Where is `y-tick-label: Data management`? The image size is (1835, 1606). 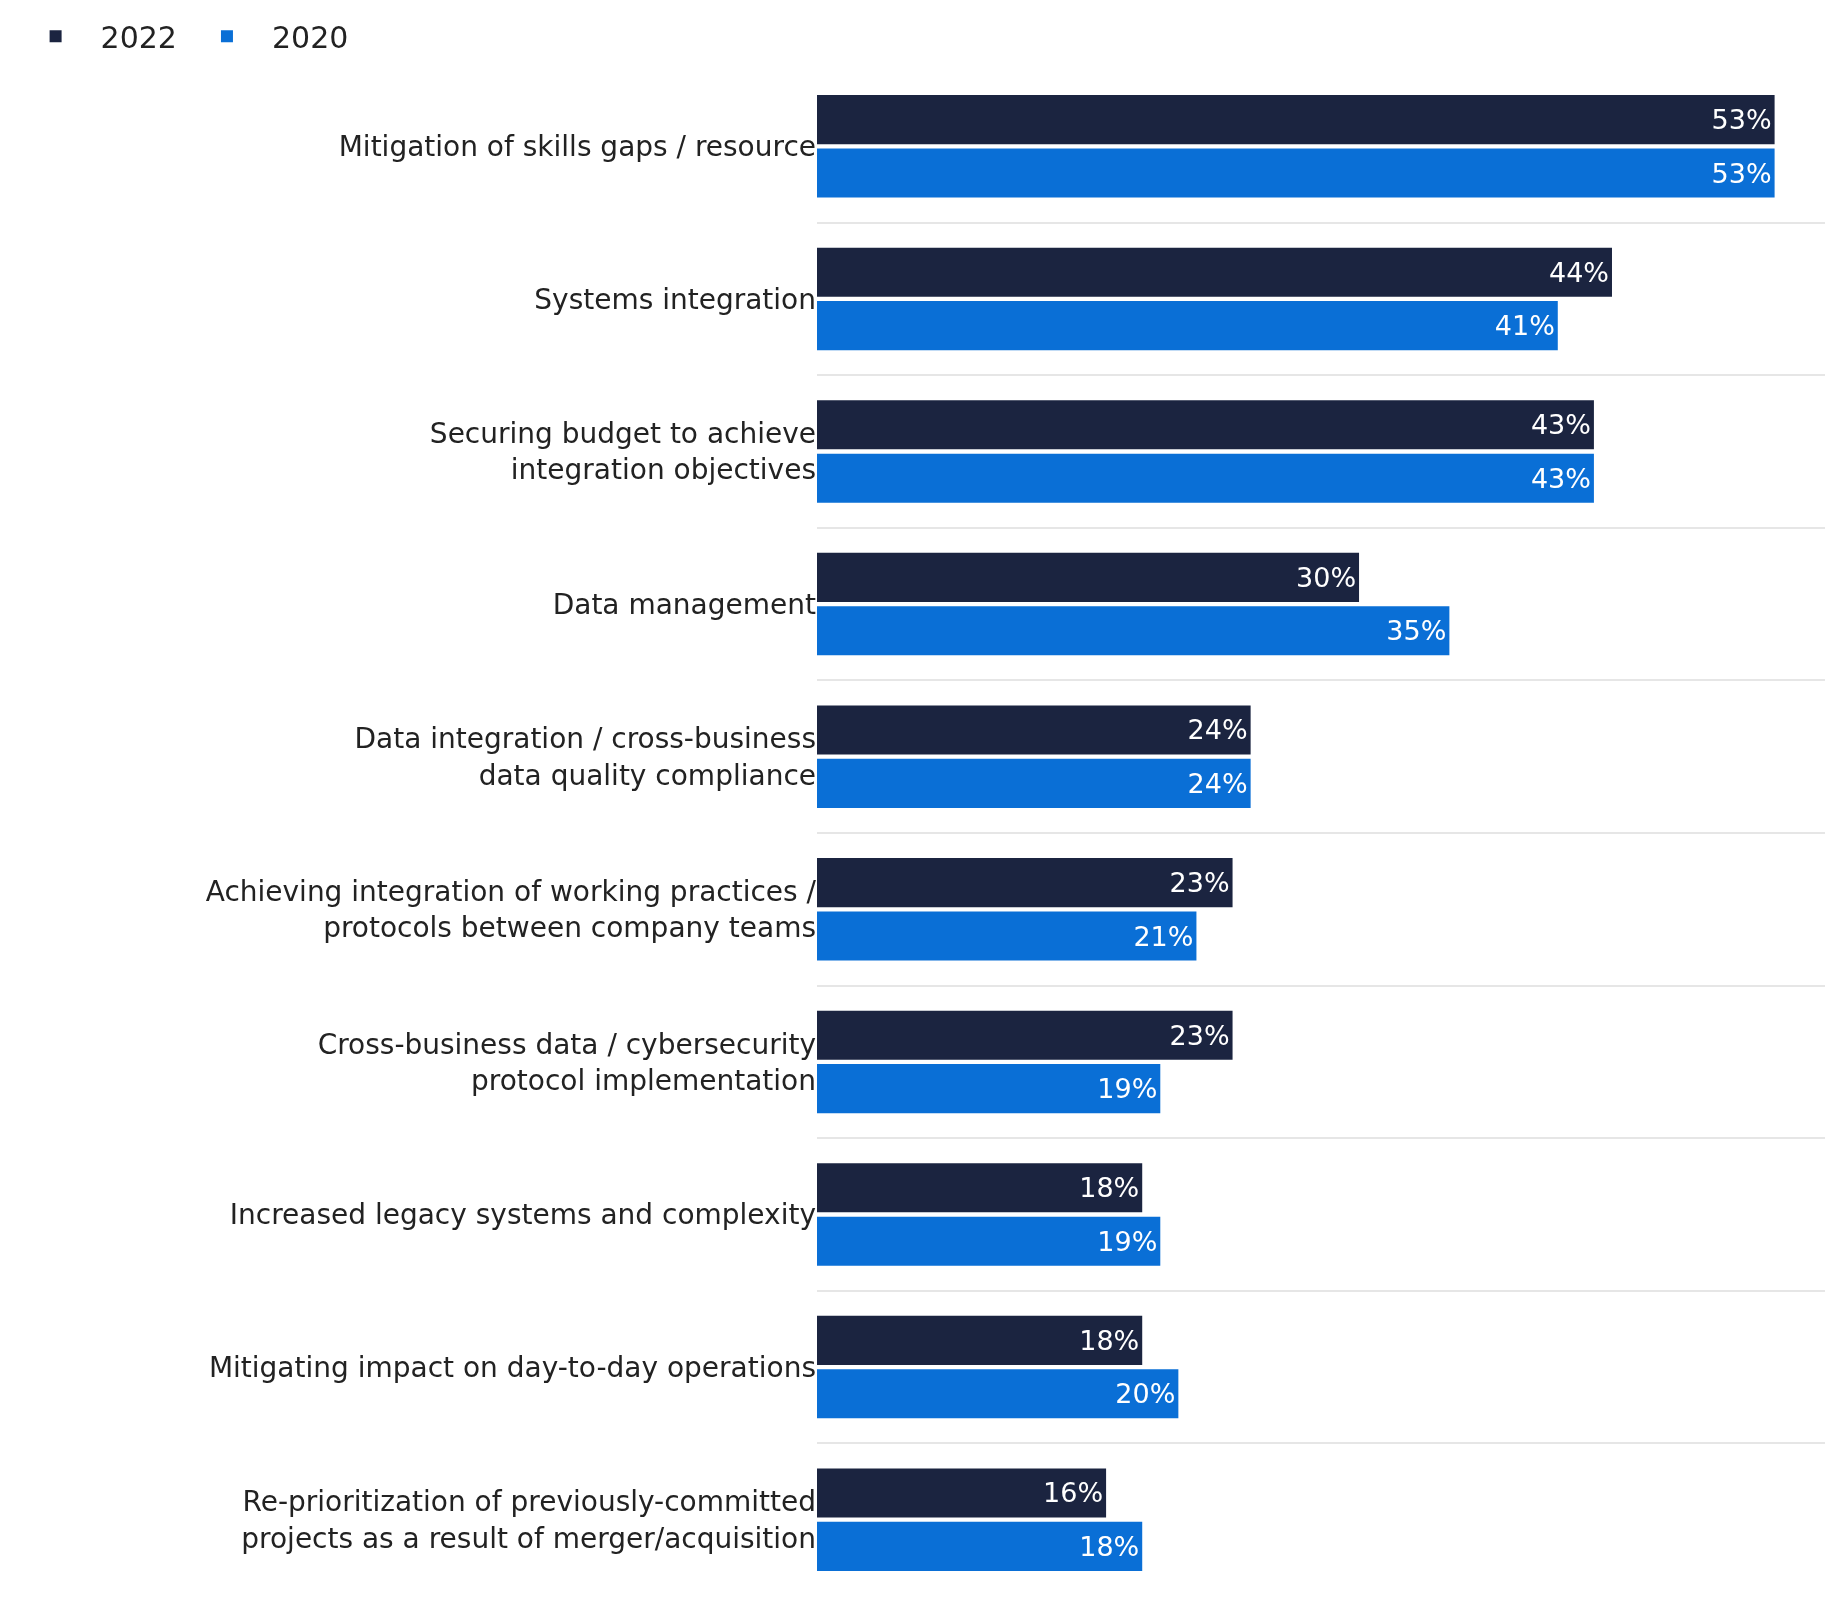
y-tick-label: Data management is located at coordinates (684, 604).